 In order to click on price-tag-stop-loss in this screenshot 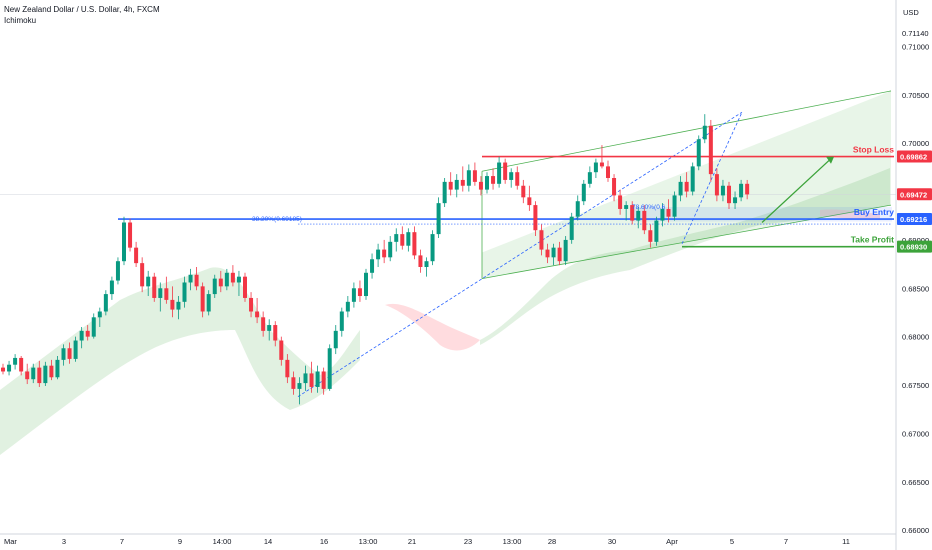, I will do `click(914, 156)`.